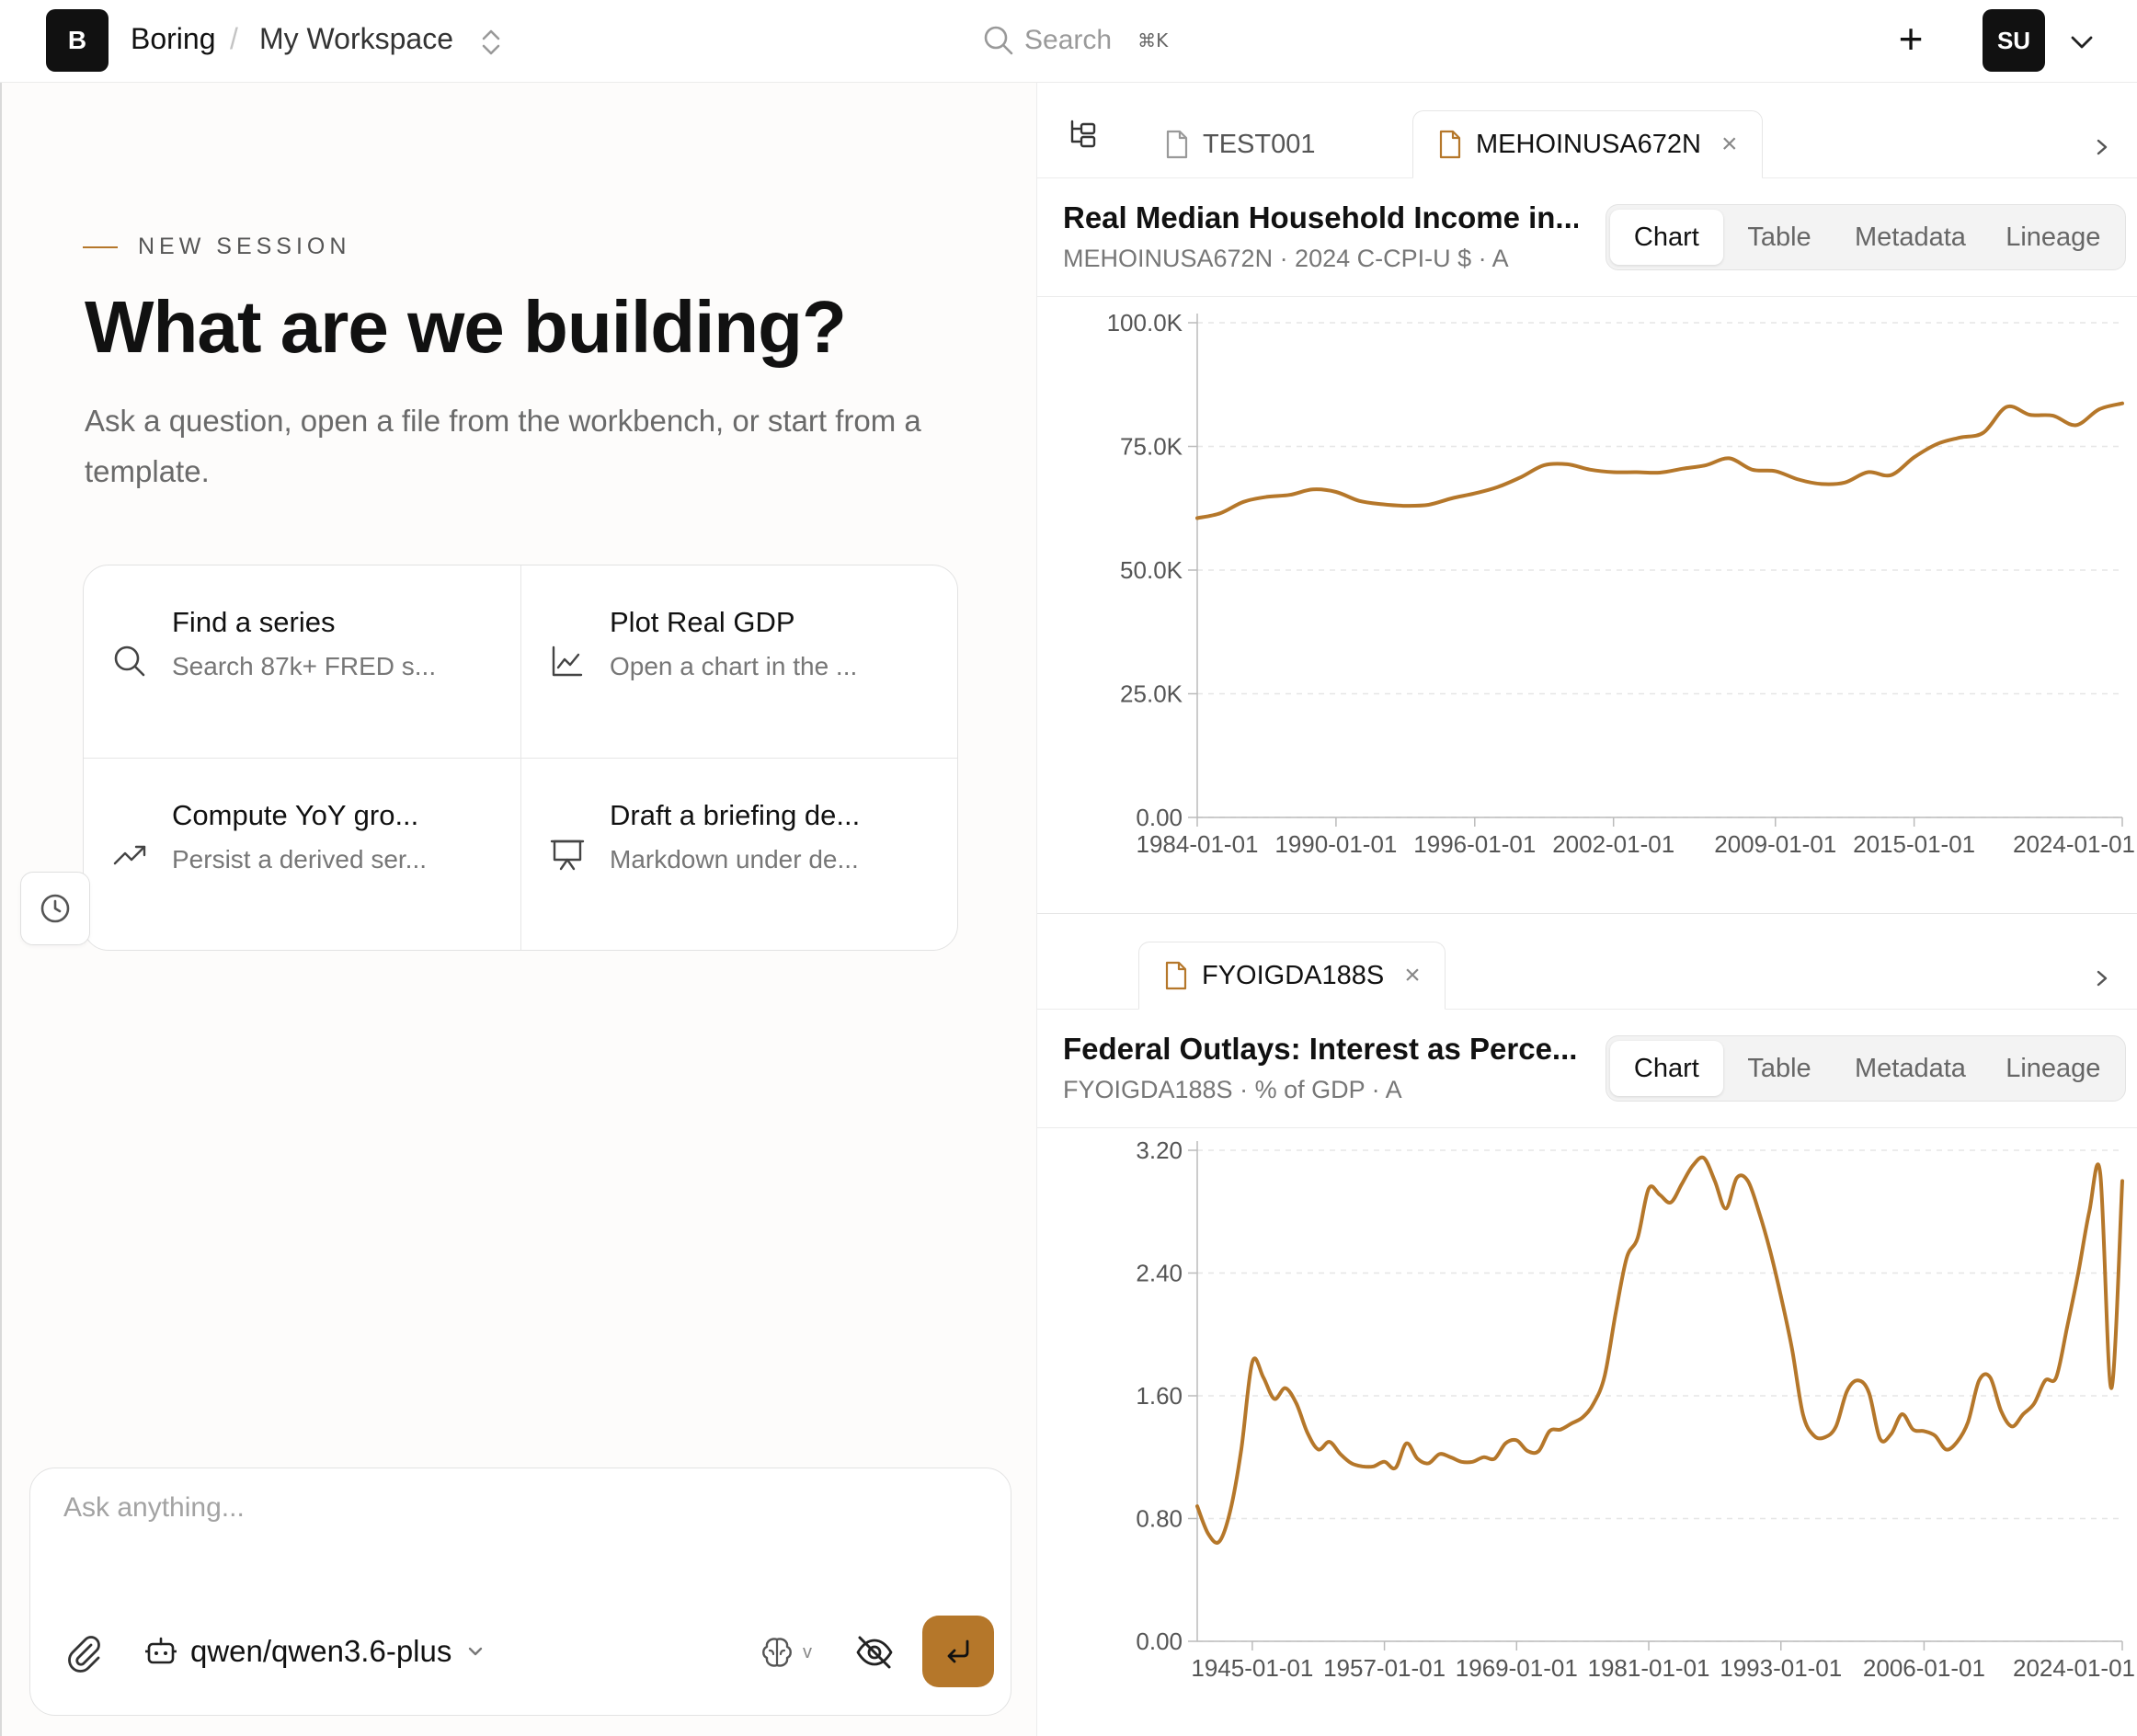 Image resolution: width=2137 pixels, height=1736 pixels. I want to click on avatar: SU, so click(2014, 40).